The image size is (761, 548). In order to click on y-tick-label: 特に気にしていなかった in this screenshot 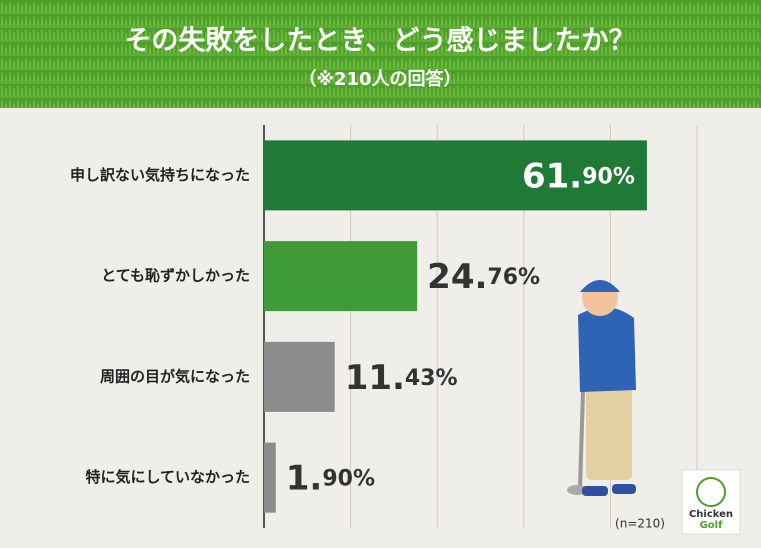, I will do `click(167, 477)`.